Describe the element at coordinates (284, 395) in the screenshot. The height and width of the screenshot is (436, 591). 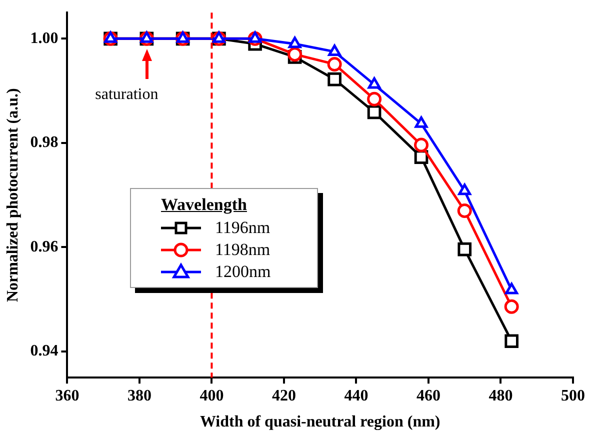
I see `x-tick-label: 420` at that location.